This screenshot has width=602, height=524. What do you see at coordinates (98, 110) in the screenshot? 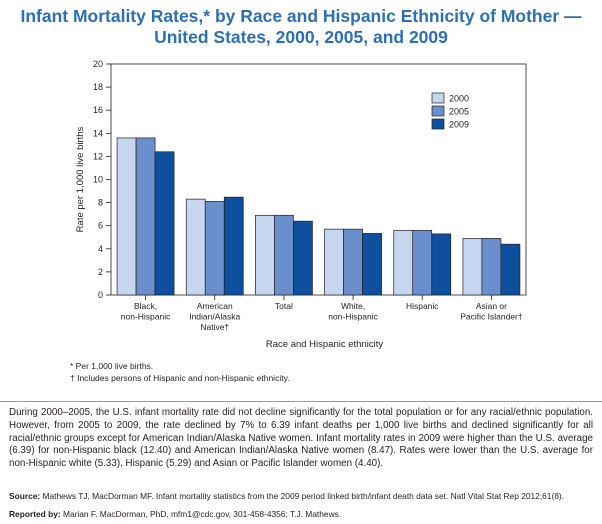
I see `y-tick-label: 16` at bounding box center [98, 110].